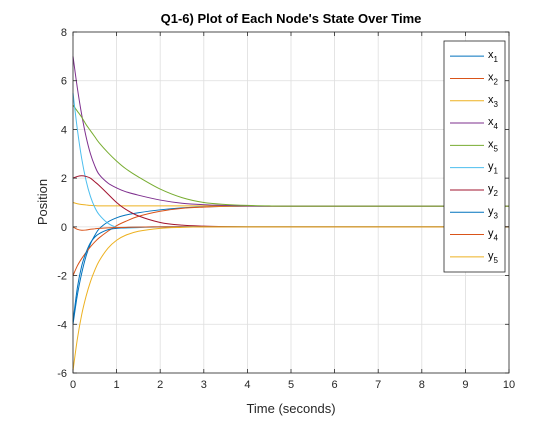 This screenshot has width=560, height=425. What do you see at coordinates (335, 385) in the screenshot?
I see `x-tick-label: 6` at bounding box center [335, 385].